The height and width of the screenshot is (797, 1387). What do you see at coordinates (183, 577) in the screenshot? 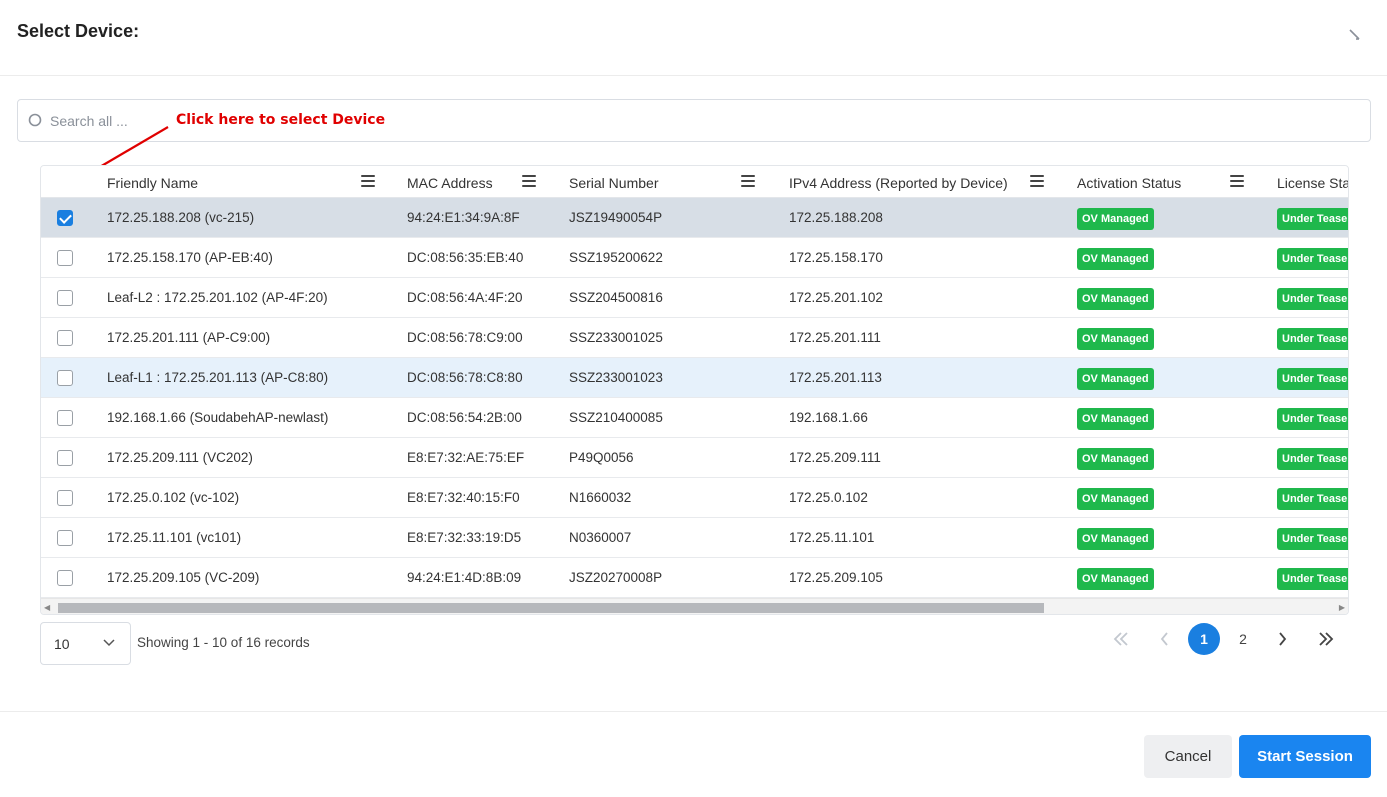
I see `cell-friendly-name: 172.25.209.105 (VC-209)` at bounding box center [183, 577].